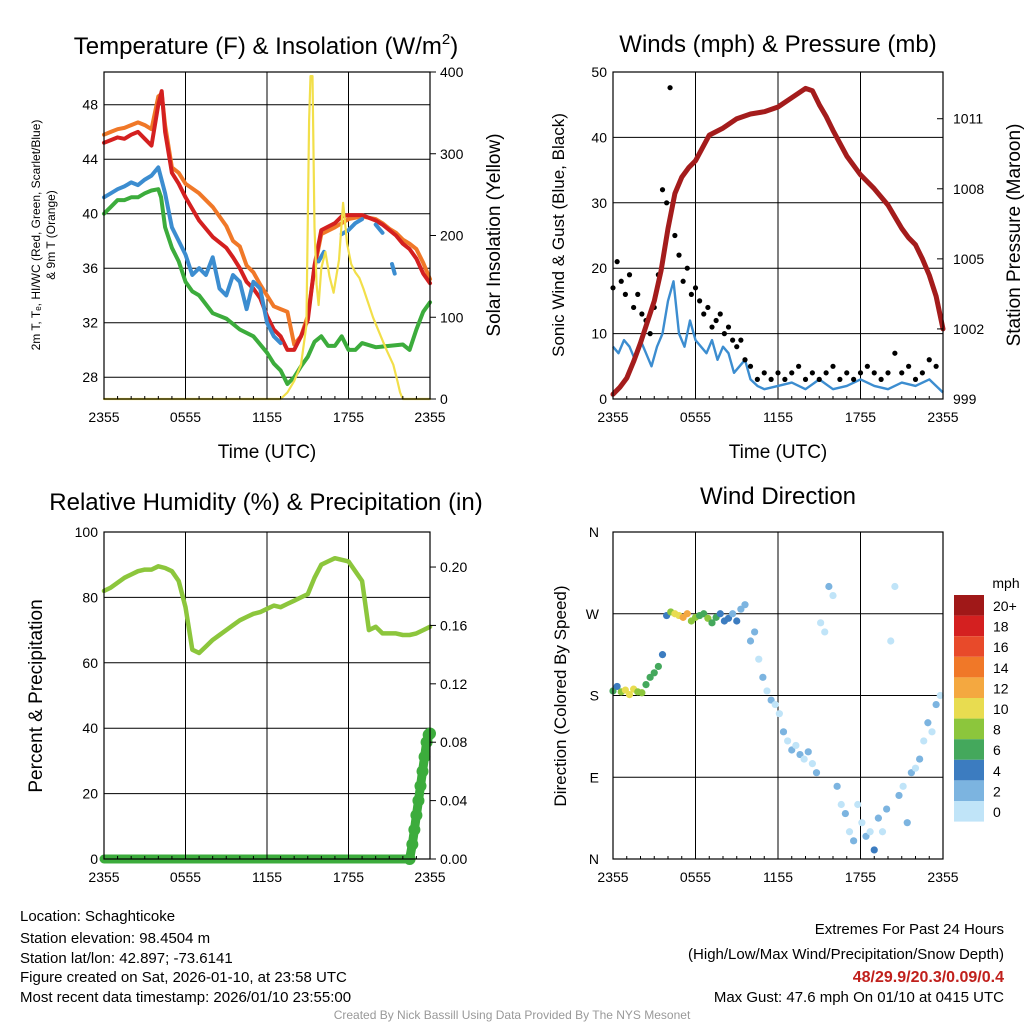 Image resolution: width=1024 pixels, height=1024 pixels. I want to click on extremes-title: Extremes For Past 24 Hours, so click(909, 929).